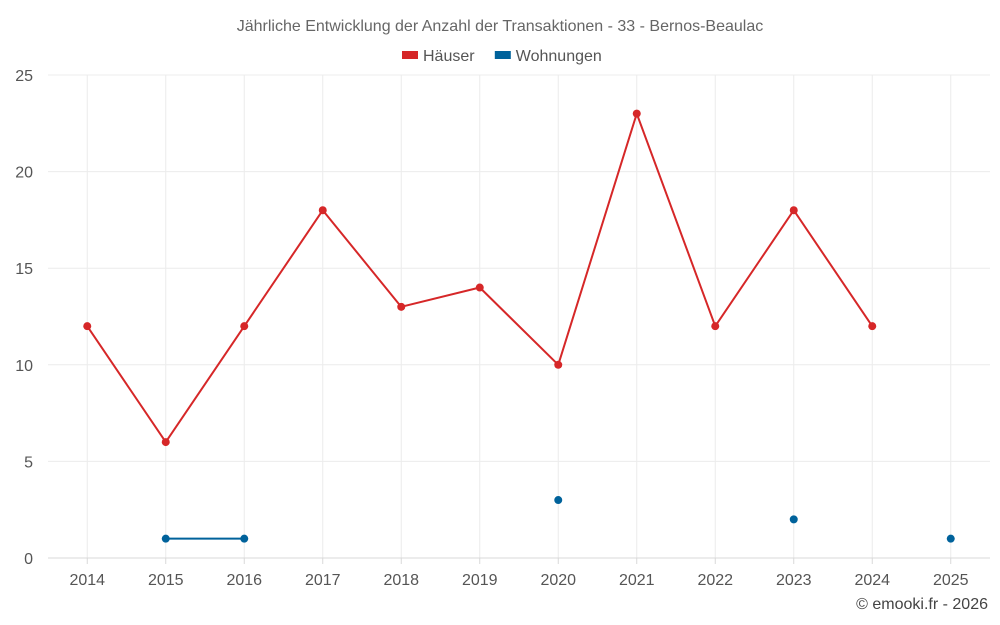 Image resolution: width=1000 pixels, height=625 pixels. What do you see at coordinates (480, 580) in the screenshot?
I see `x-tick-label: 2019` at bounding box center [480, 580].